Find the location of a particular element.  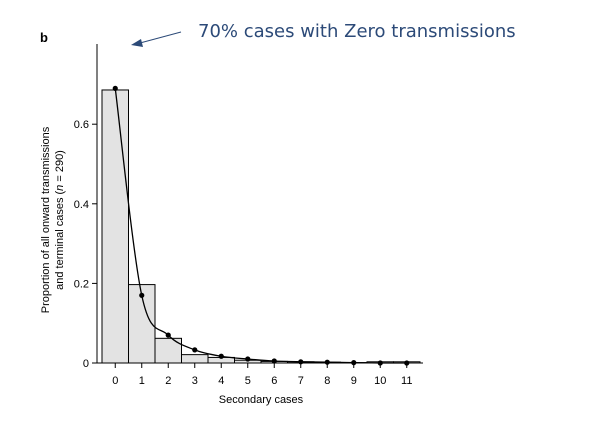

x-tick-label-8: 8 is located at coordinates (327, 381).